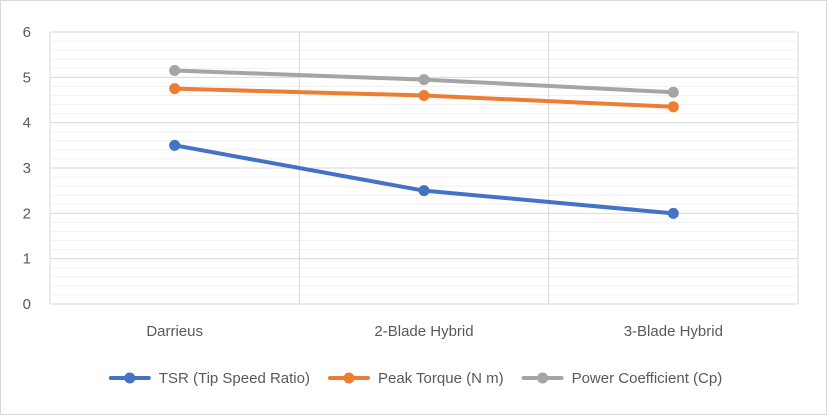 The image size is (827, 419). Describe the element at coordinates (673, 331) in the screenshot. I see `x-category-label: 3-Blade Hybrid` at that location.